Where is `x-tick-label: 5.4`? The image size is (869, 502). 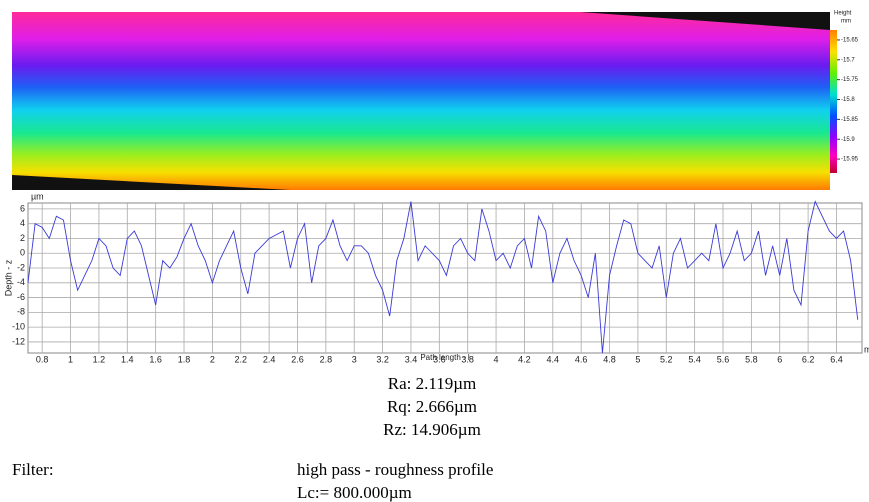 x-tick-label: 5.4 is located at coordinates (694, 359).